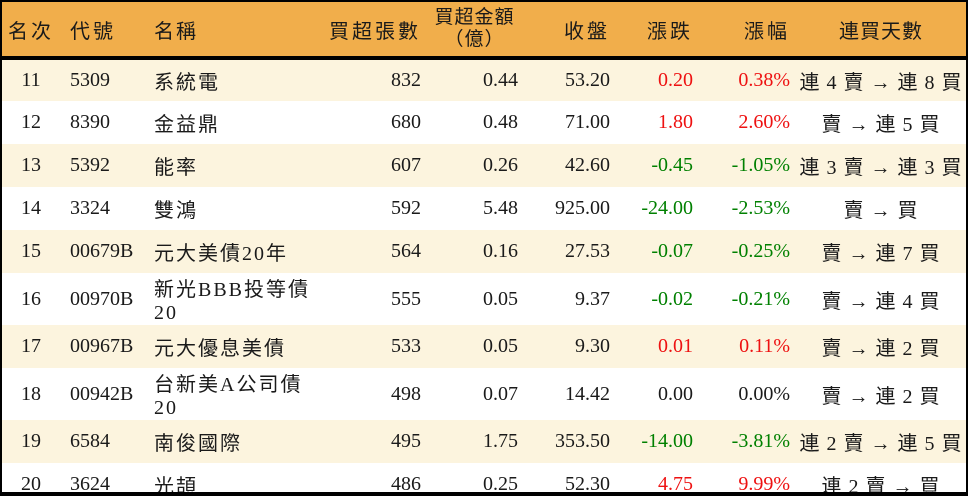  What do you see at coordinates (657, 31) in the screenshot?
I see `col-header-change: 漲跌` at bounding box center [657, 31].